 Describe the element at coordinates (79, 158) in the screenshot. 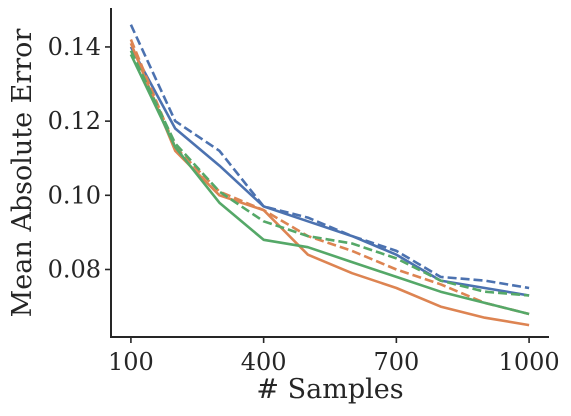

I see `y-axis-ticks: 0.08 0.10 0.12 0.14` at that location.